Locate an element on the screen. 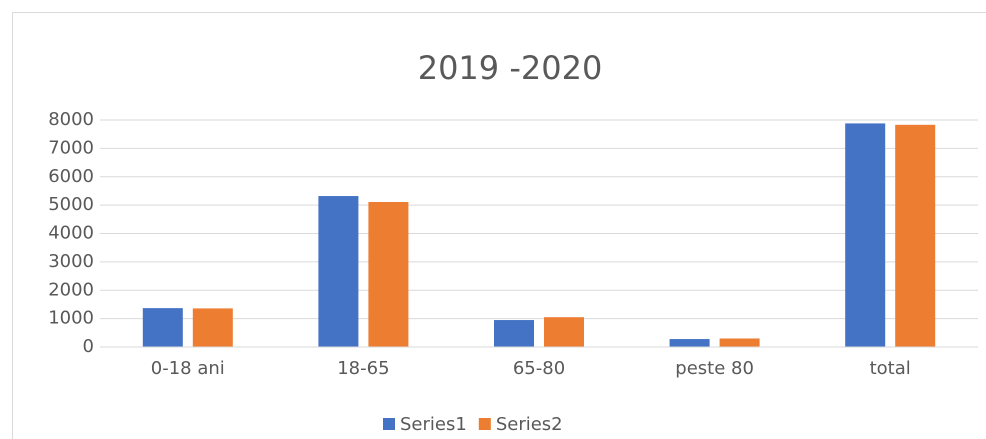 The image size is (986, 439). y-tick-label: 7000 is located at coordinates (71, 147).